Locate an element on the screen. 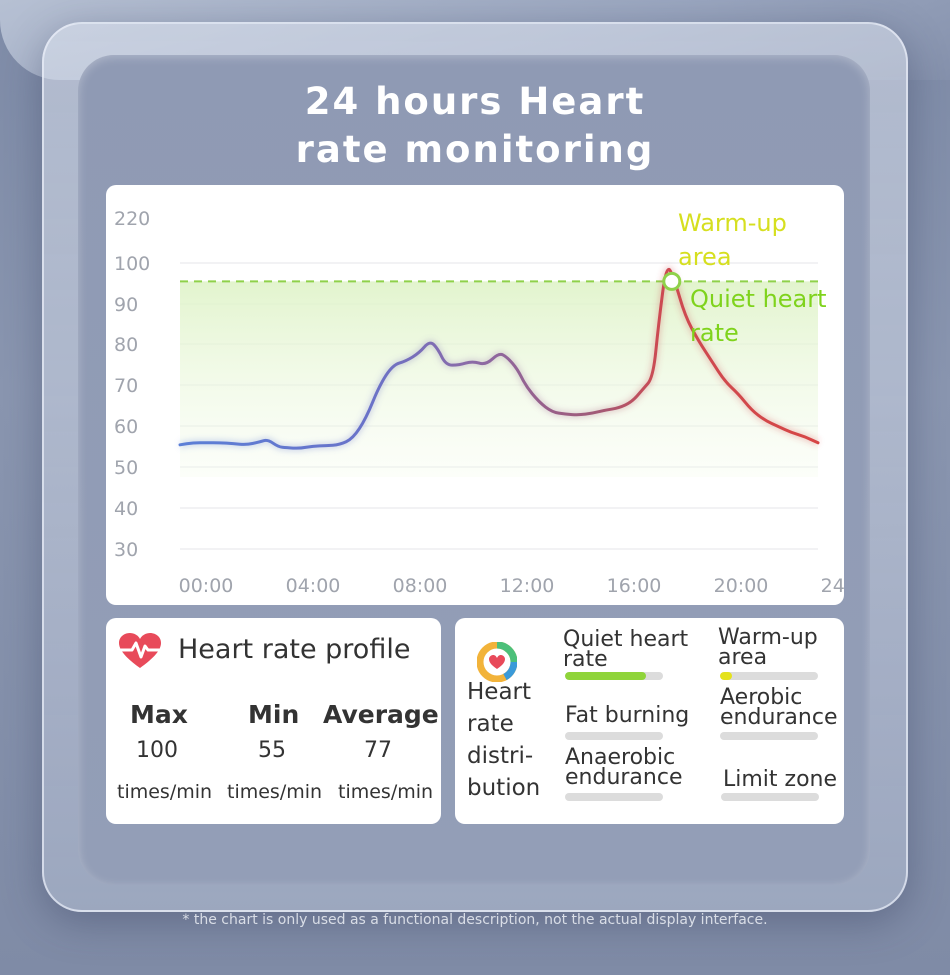  x-tick-1600: 16:00 is located at coordinates (634, 586).